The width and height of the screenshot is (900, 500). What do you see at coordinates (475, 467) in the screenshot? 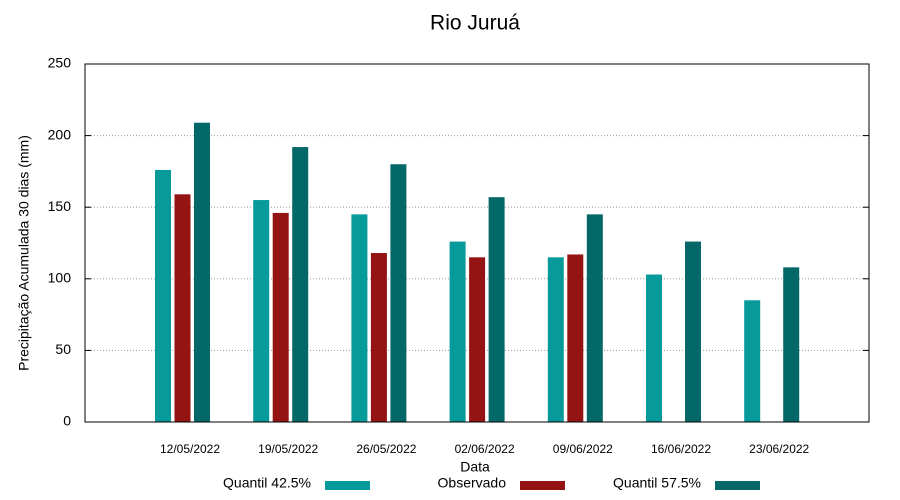
I see `x-axis-label: Data` at bounding box center [475, 467].